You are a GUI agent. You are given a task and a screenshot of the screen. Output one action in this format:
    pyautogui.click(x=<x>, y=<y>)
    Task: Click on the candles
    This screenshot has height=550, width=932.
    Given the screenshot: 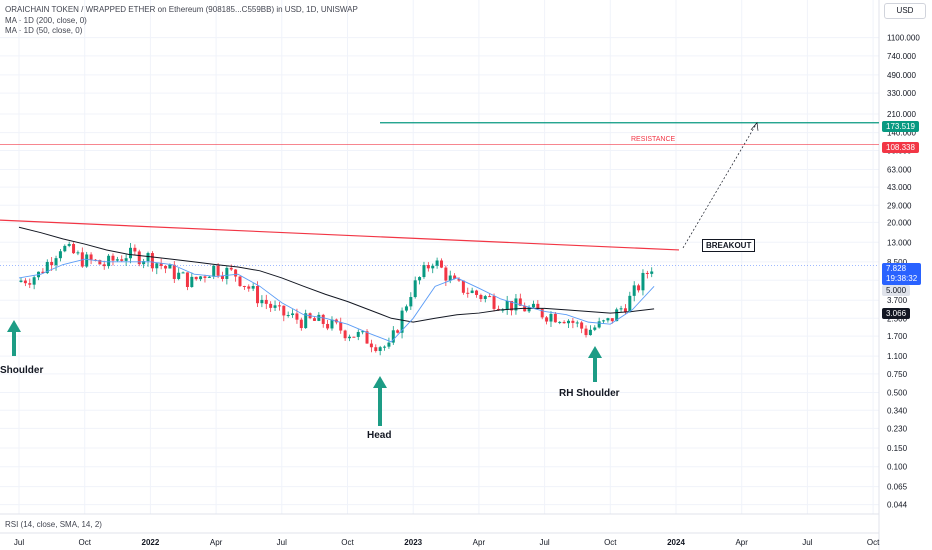 What is the action you would take?
    pyautogui.click(x=336, y=298)
    